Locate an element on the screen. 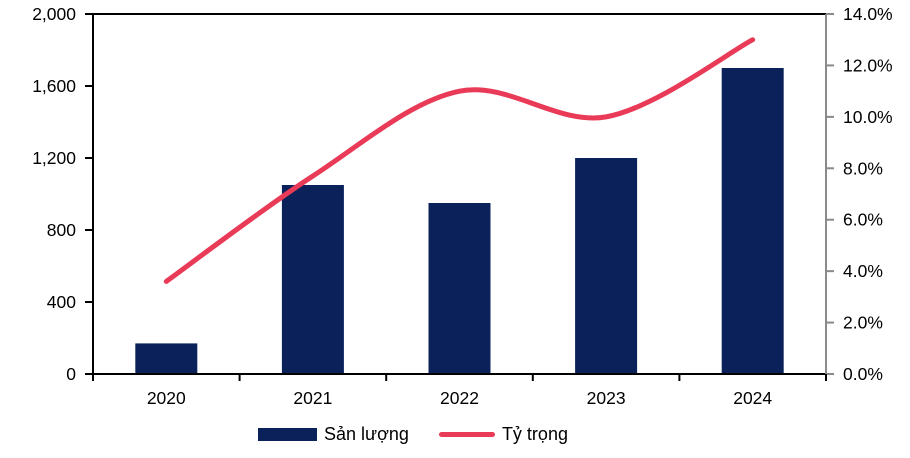  bar-2023 is located at coordinates (606, 266).